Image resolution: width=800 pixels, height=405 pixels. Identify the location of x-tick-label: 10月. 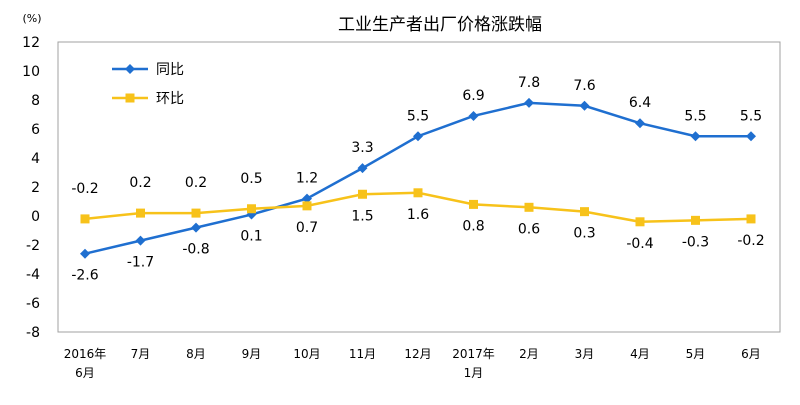
(306, 354).